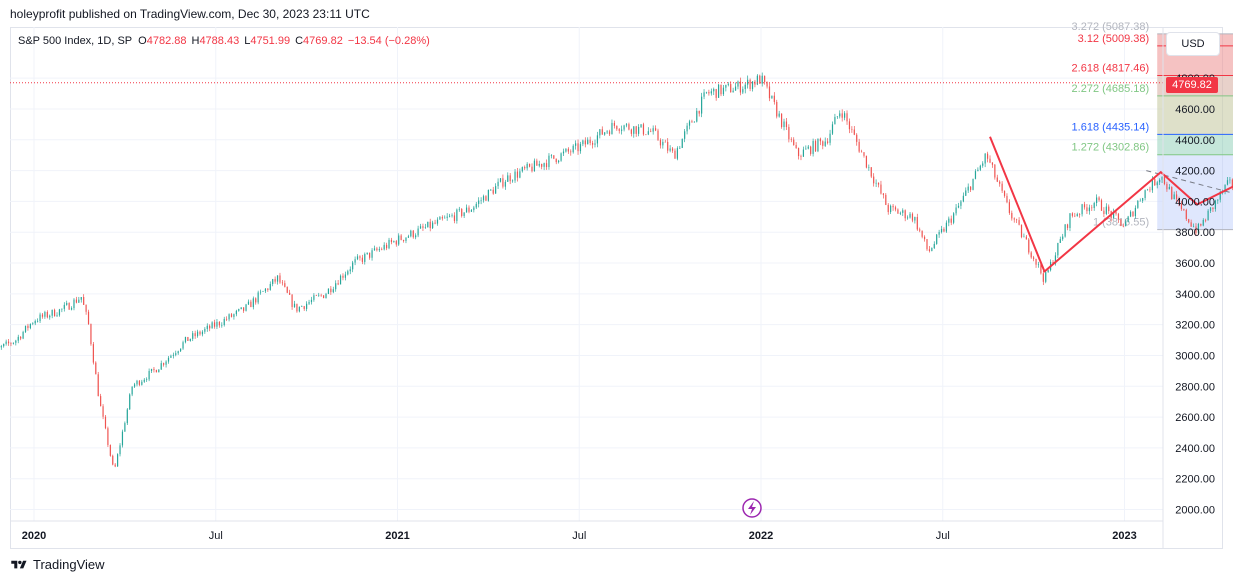 Image resolution: width=1233 pixels, height=584 pixels. I want to click on x-tick-label: Jul, so click(943, 536).